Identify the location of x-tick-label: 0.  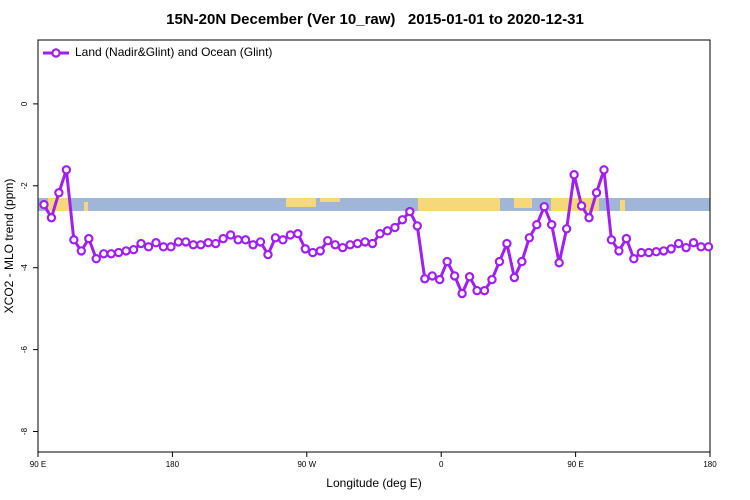
(441, 464).